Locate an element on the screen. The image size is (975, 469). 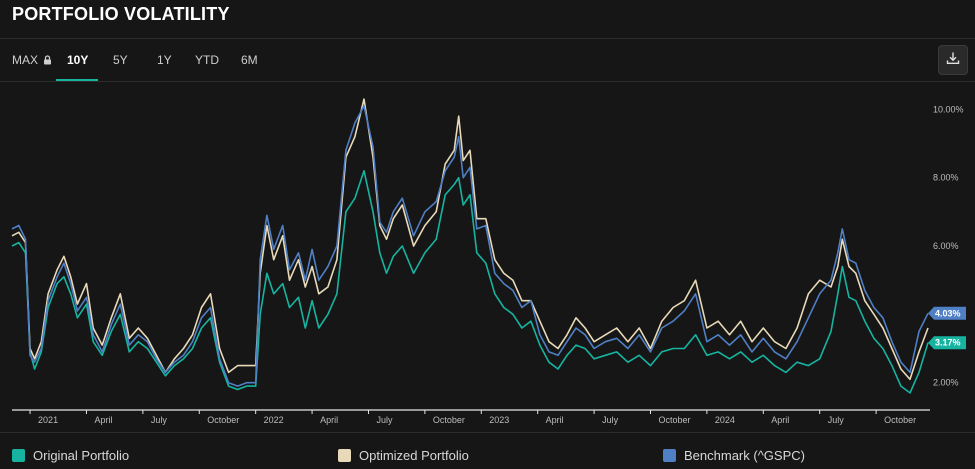
y-tick-label: 6.00% is located at coordinates (946, 246).